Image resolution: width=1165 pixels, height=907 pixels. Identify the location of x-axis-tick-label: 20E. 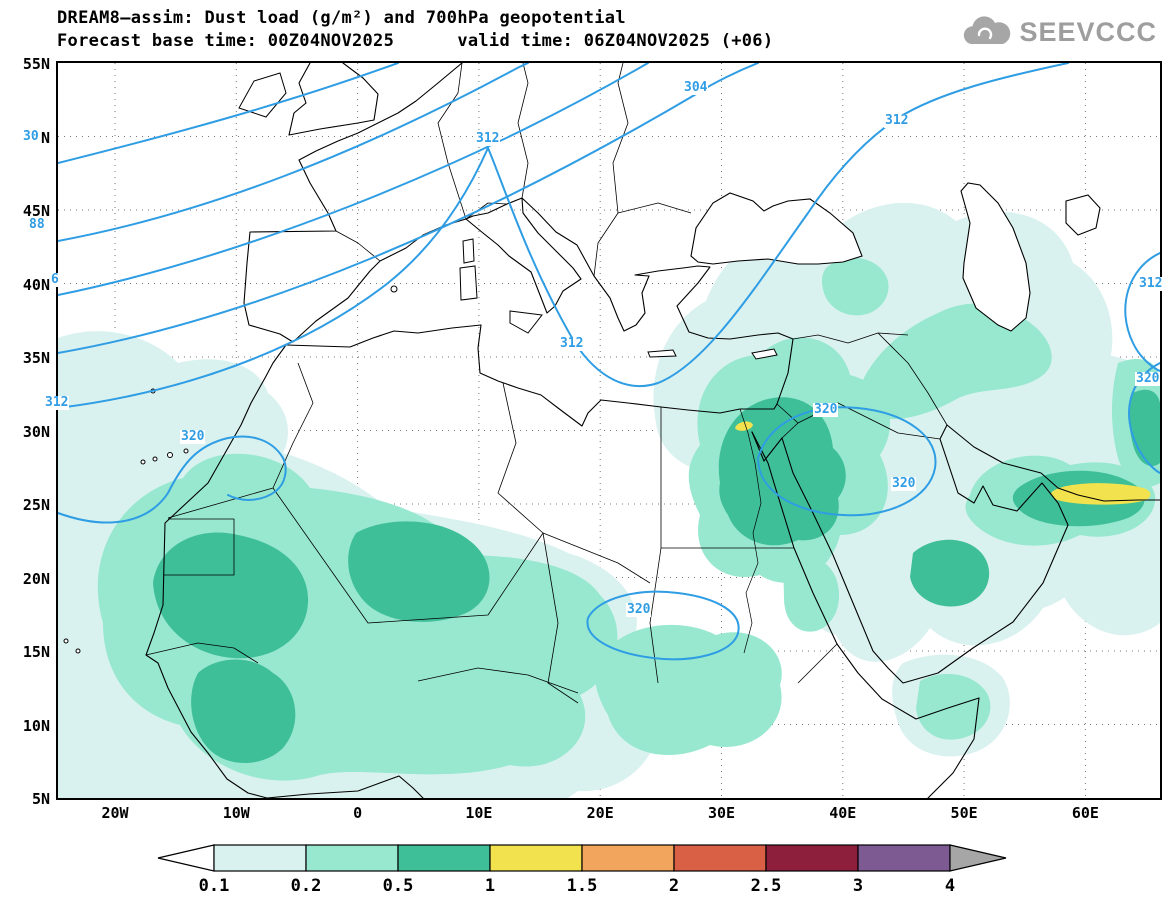
(600, 813).